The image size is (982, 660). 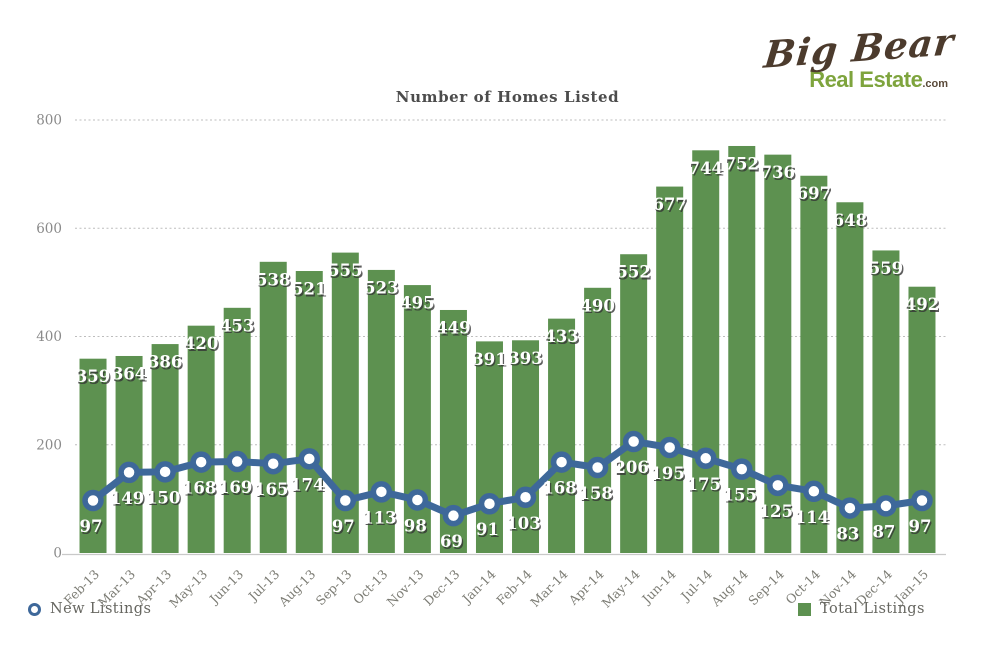 I want to click on bar-value-label: 490, so click(x=597, y=305).